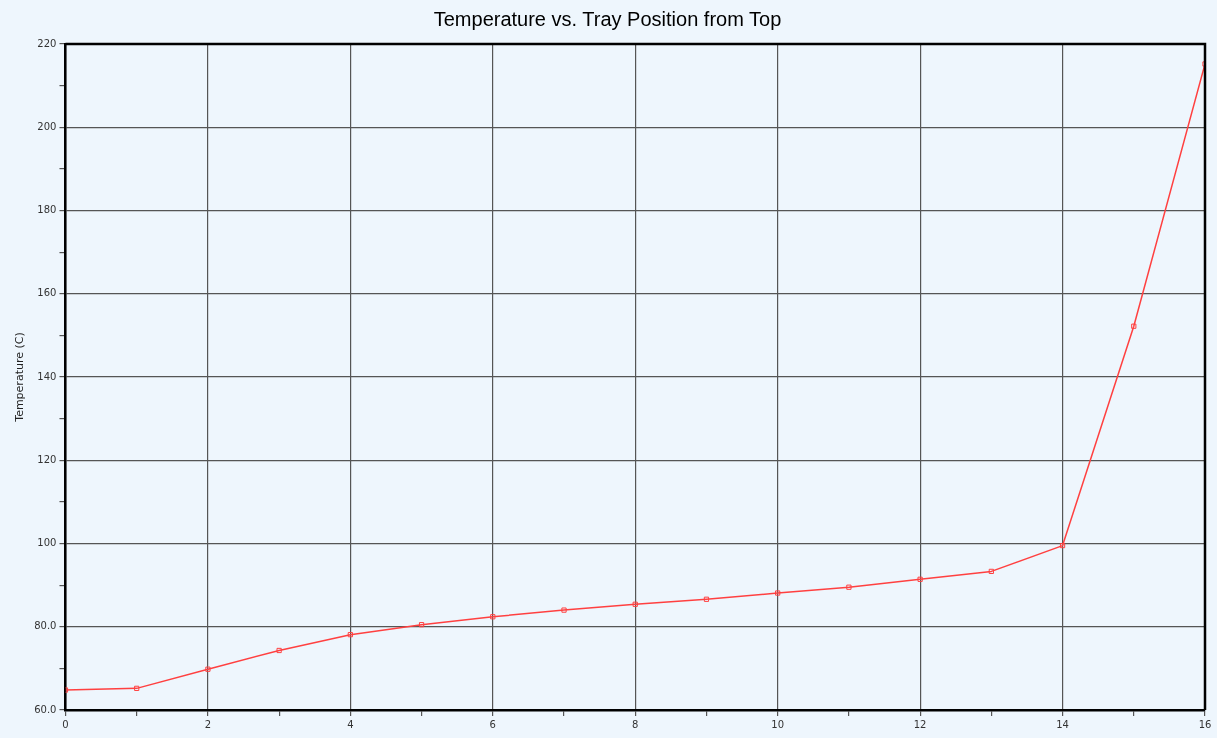 The height and width of the screenshot is (738, 1217). What do you see at coordinates (492, 724) in the screenshot?
I see `x-tick-label: 6` at bounding box center [492, 724].